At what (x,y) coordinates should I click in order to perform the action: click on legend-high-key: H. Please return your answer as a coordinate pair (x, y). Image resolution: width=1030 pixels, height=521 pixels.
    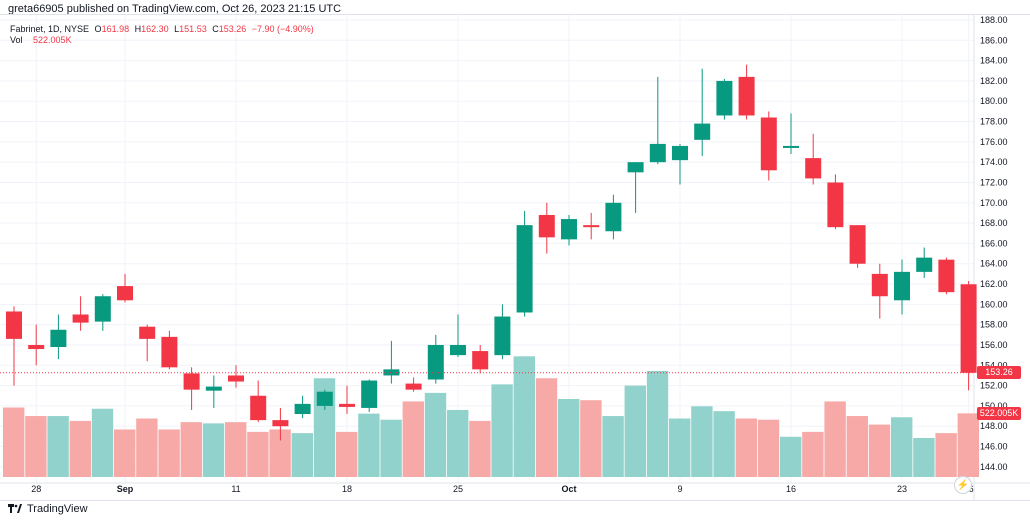
    Looking at the image, I should click on (138, 29).